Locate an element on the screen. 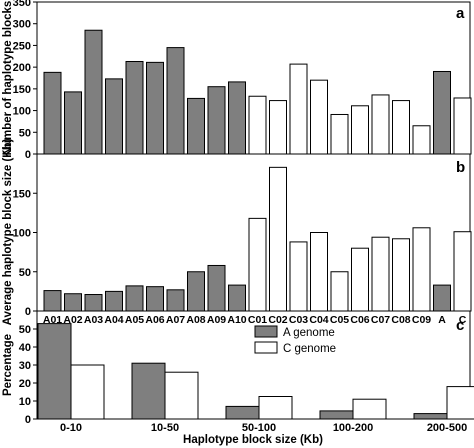  panel-b-ticks: 0 50 100 150 is located at coordinates (25, 235).